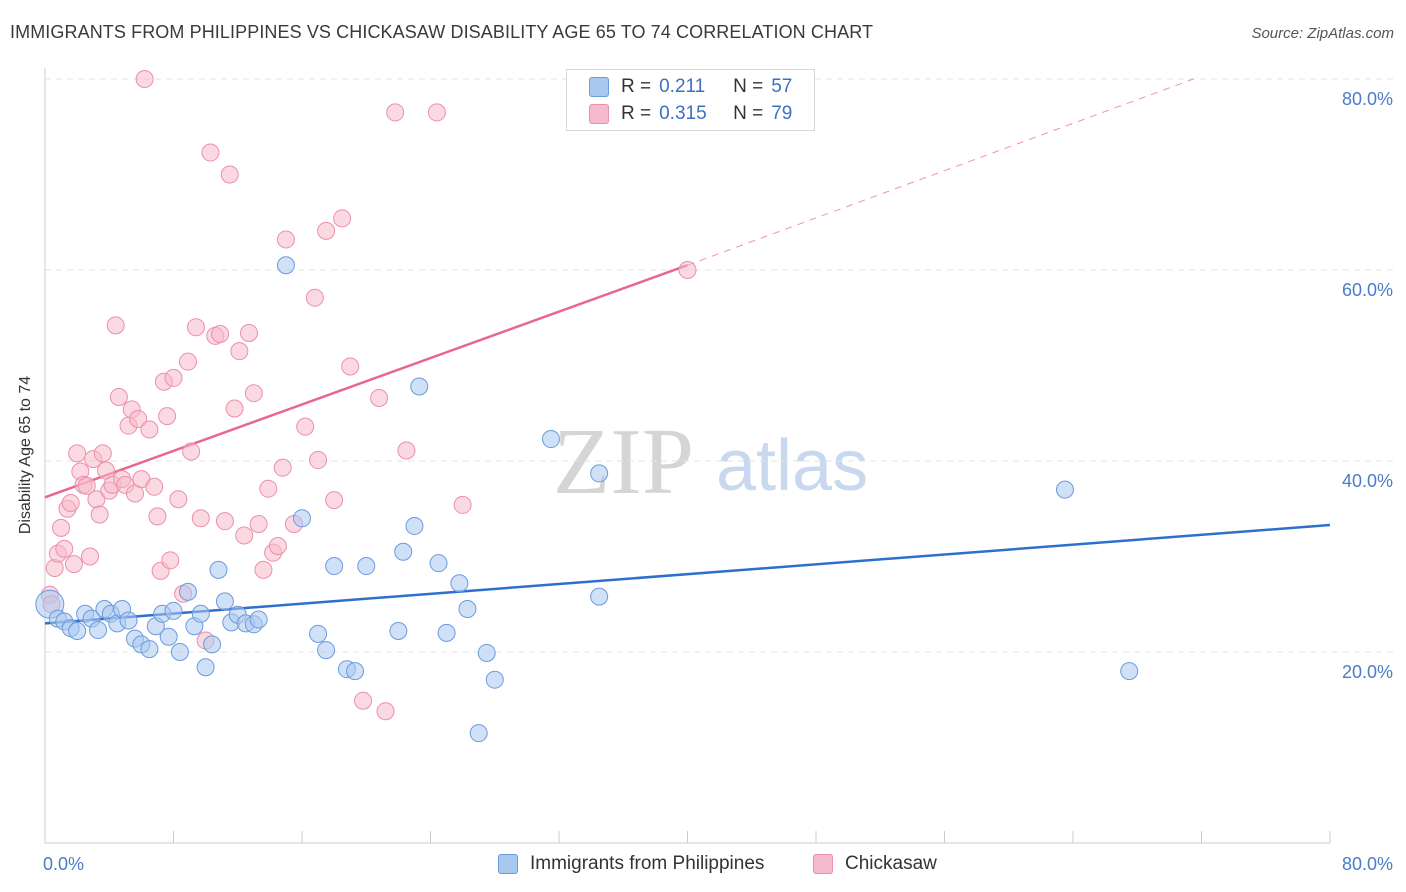  Describe the element at coordinates (63, 864) in the screenshot. I see `x-tick-label: 0.0%` at that location.